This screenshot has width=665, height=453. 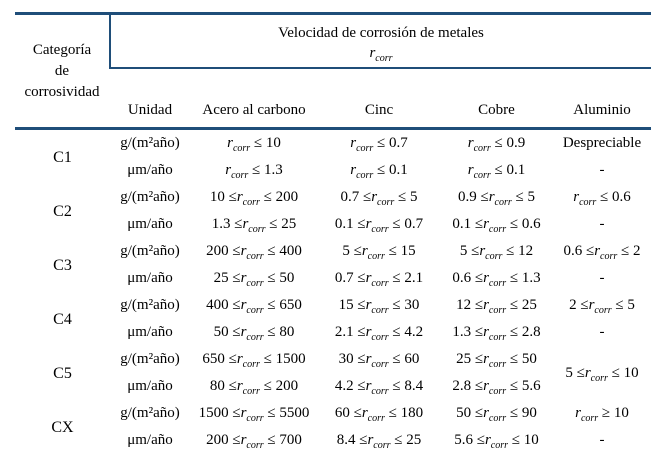 What do you see at coordinates (379, 306) in the screenshot?
I see `value-cell: 15 ≤rcorr ≤ 30` at bounding box center [379, 306].